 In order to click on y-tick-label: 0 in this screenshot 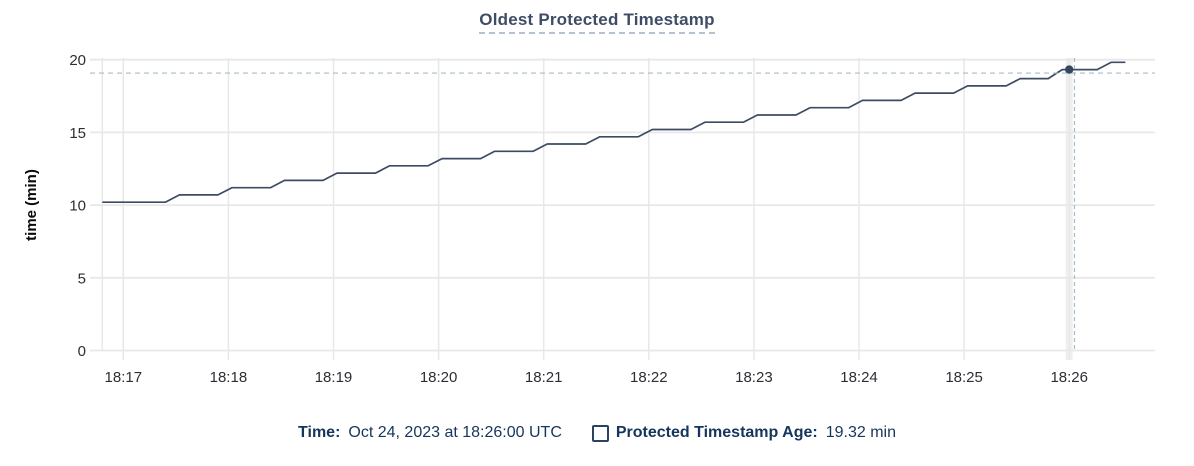, I will do `click(82, 351)`.